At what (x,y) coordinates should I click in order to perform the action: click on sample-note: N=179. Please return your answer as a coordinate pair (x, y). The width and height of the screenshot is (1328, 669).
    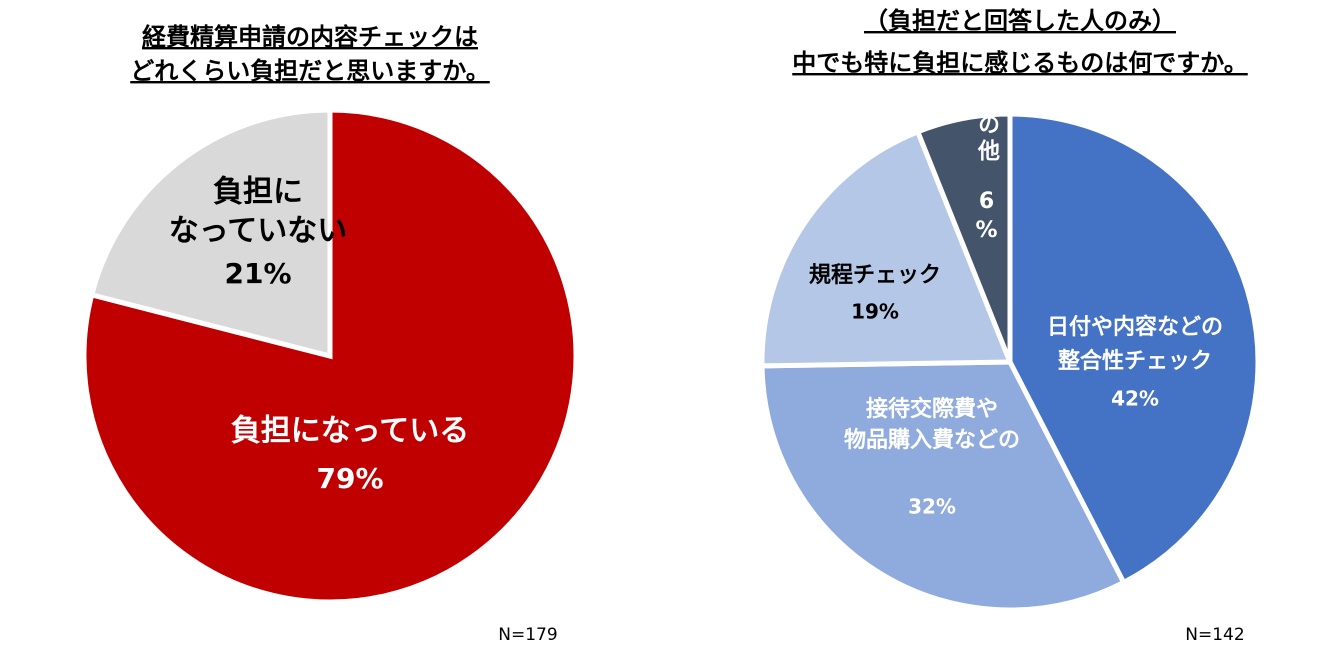
    Looking at the image, I should click on (527, 635).